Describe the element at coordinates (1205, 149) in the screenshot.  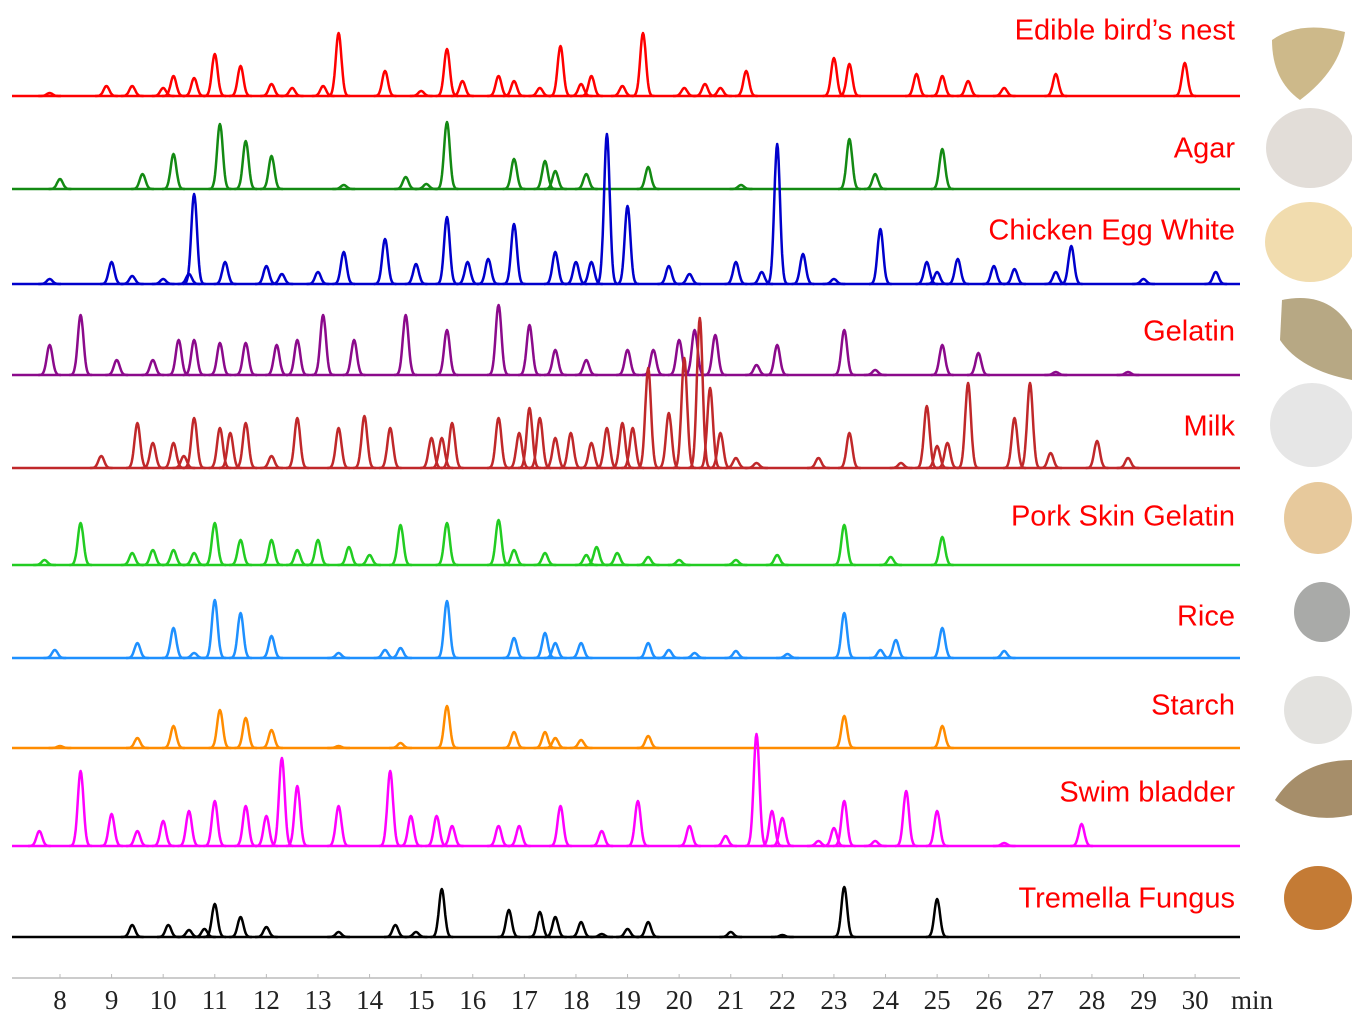
I see `series-name: Agar` at that location.